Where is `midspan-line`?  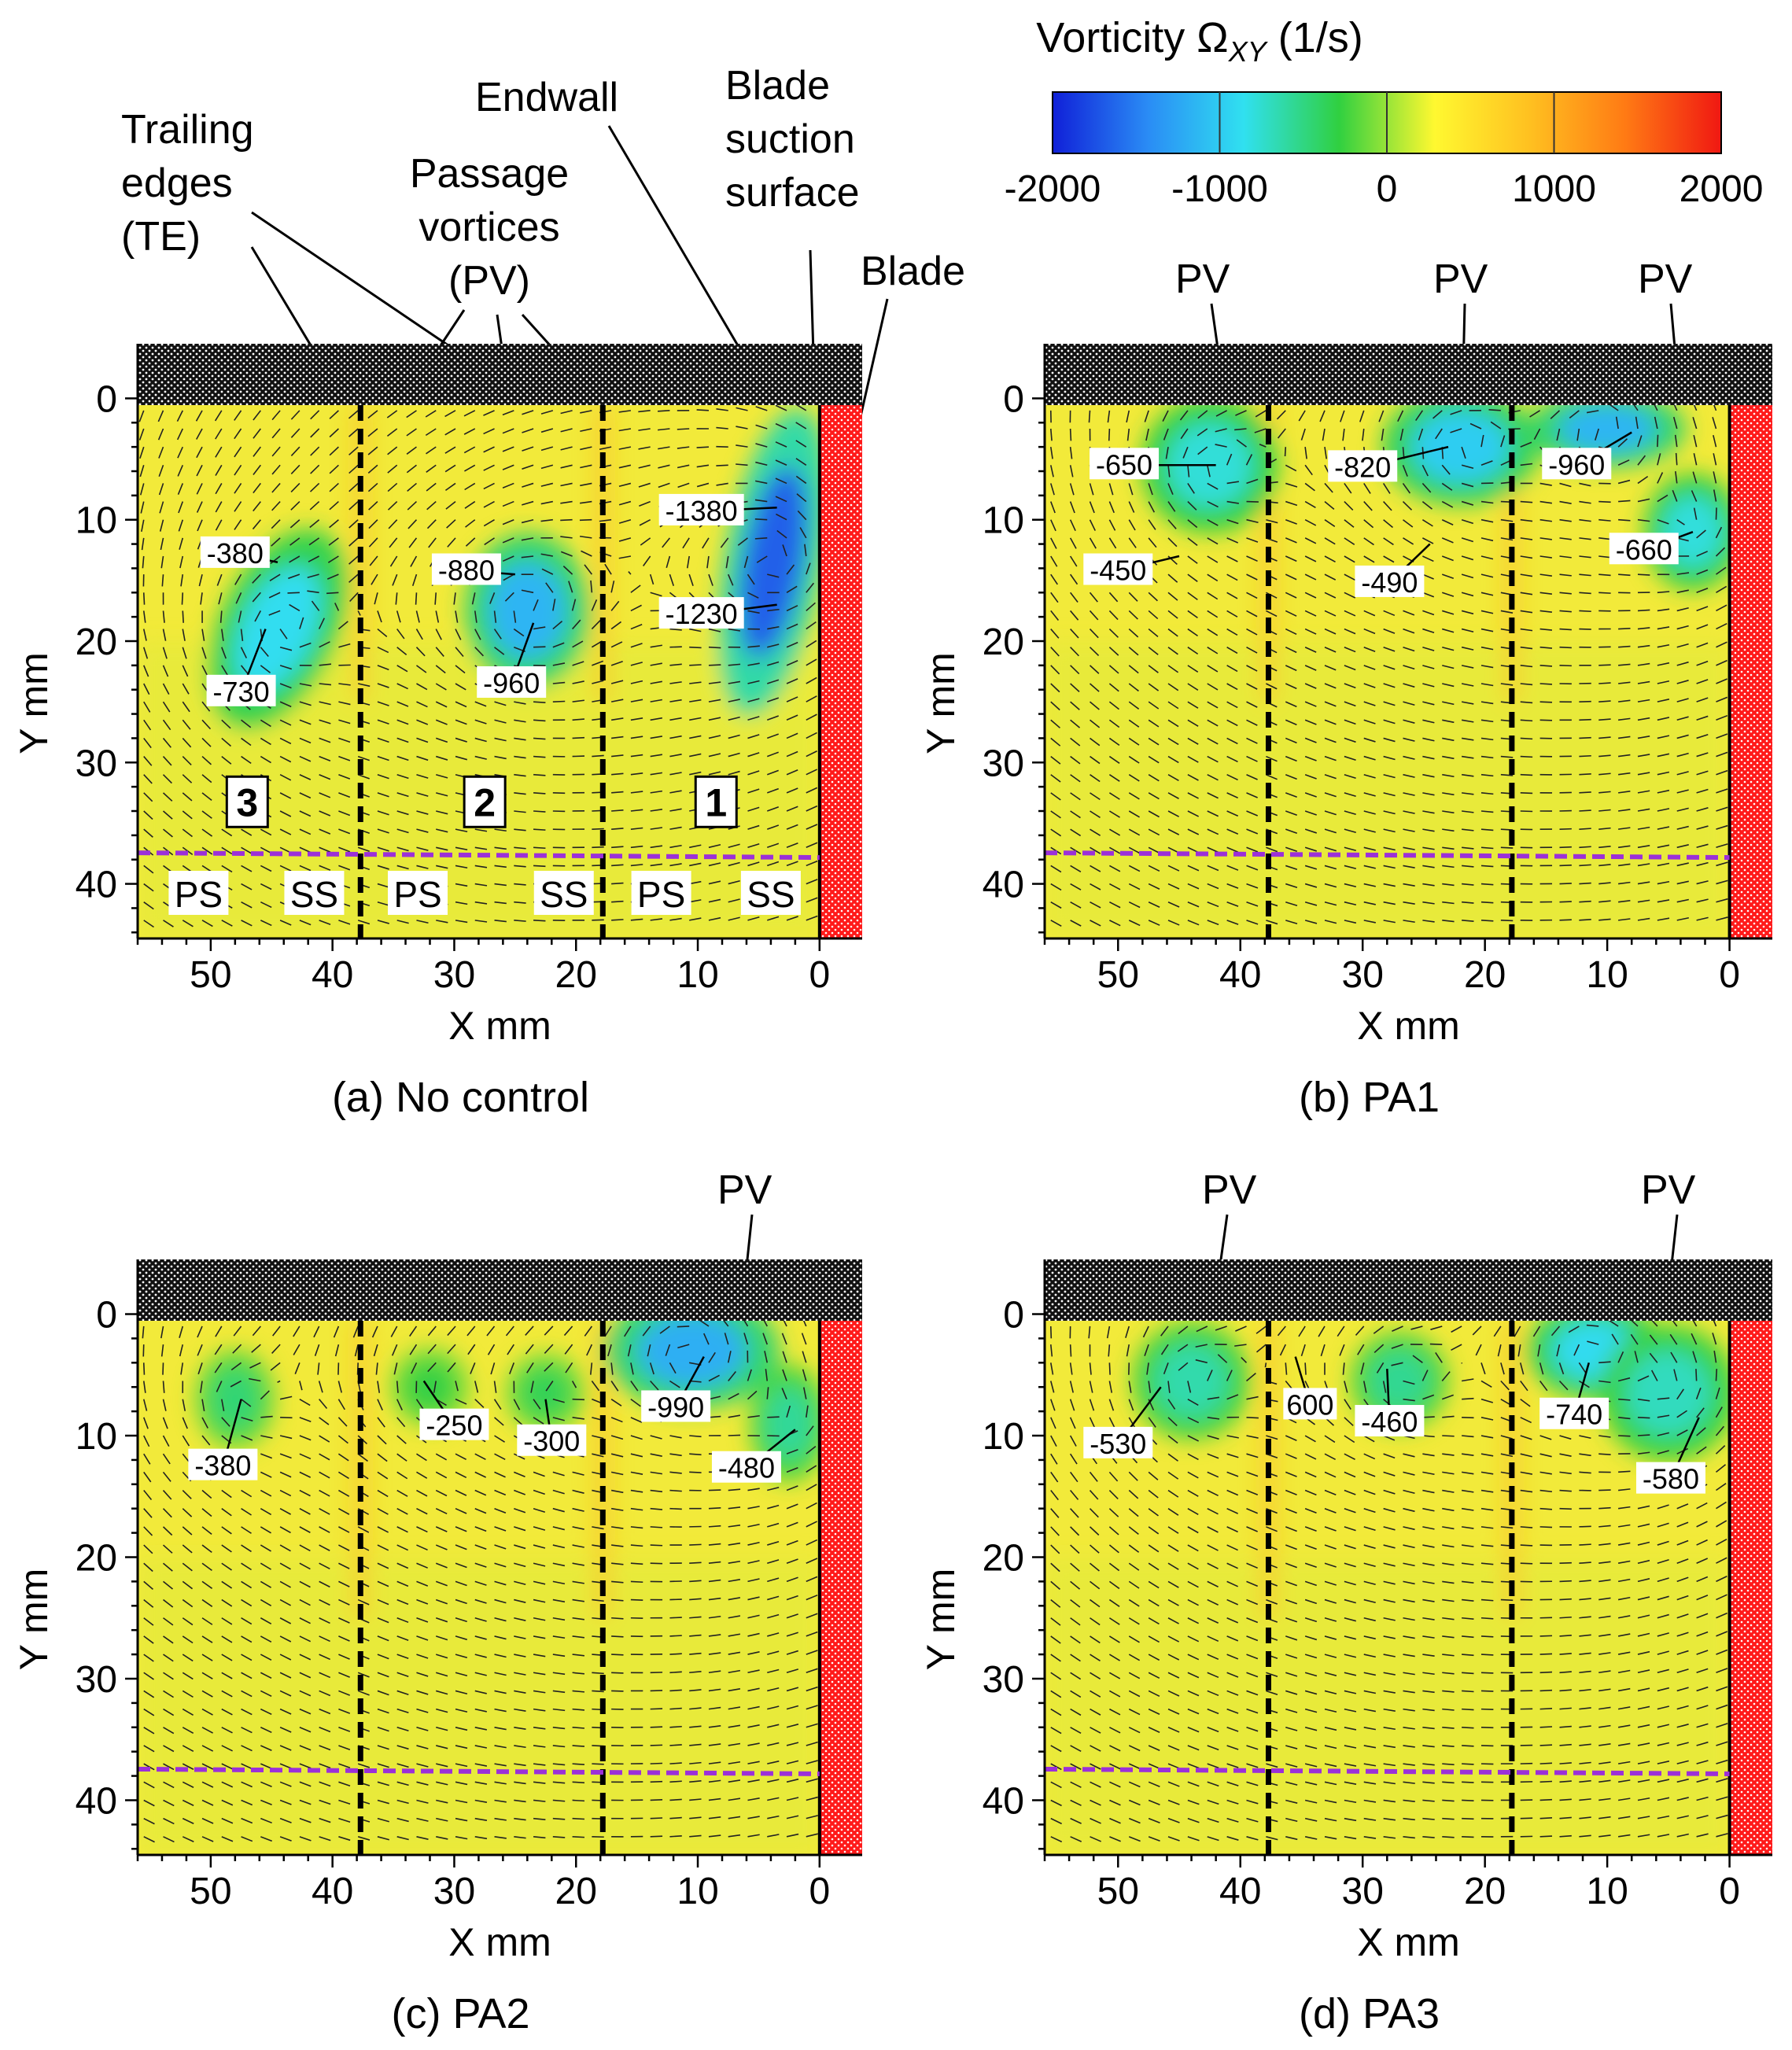 midspan-line is located at coordinates (1387, 1771).